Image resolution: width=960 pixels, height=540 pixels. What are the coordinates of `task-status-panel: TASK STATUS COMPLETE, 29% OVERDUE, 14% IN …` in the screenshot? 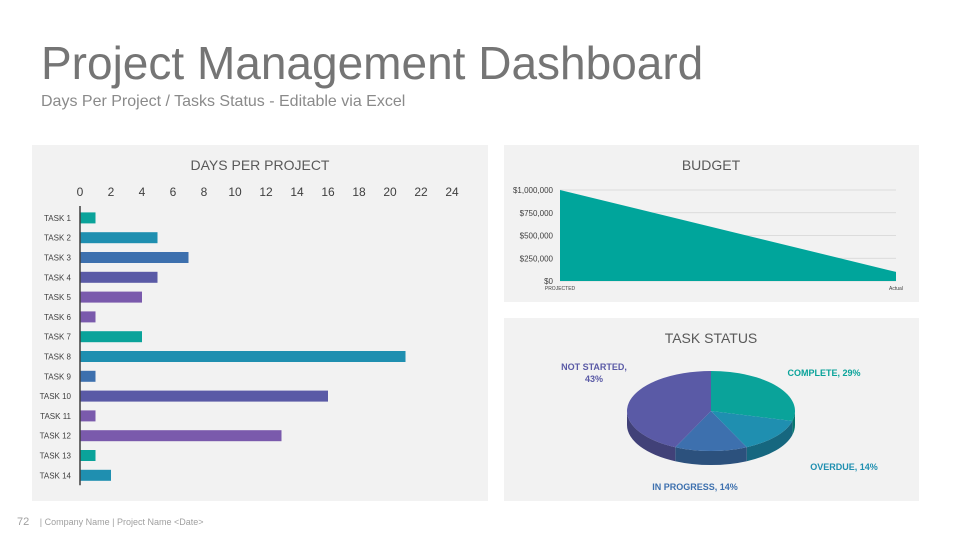 It's located at (711, 409).